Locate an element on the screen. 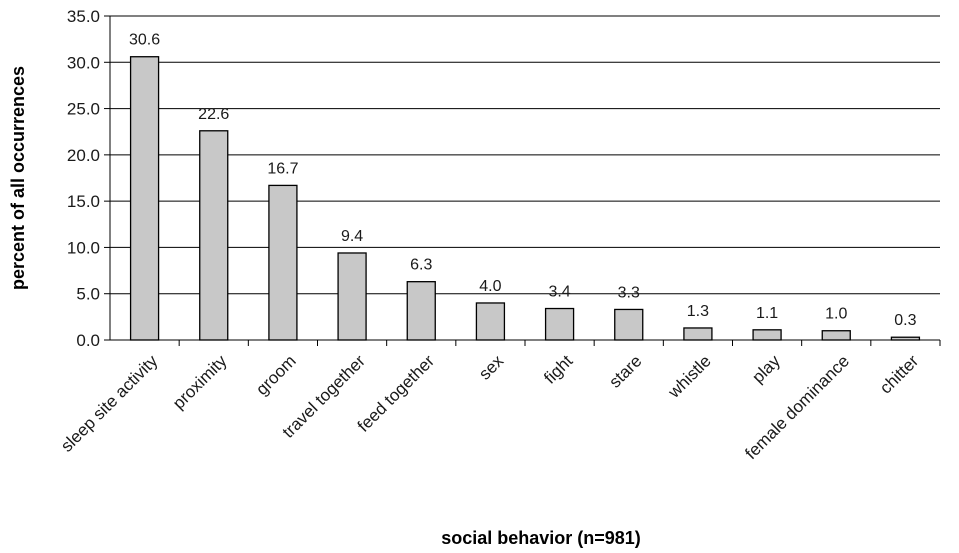 The width and height of the screenshot is (959, 553). y-tick-label: 20.0 is located at coordinates (83, 155).